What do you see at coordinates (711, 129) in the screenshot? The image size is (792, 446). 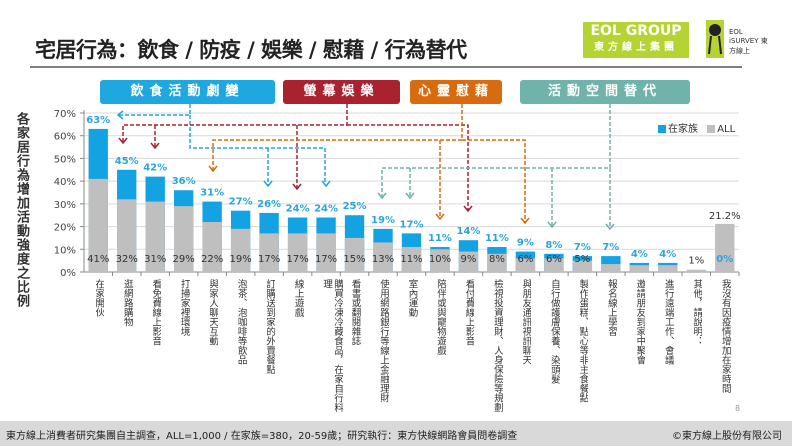 I see `legend-swatch-all` at bounding box center [711, 129].